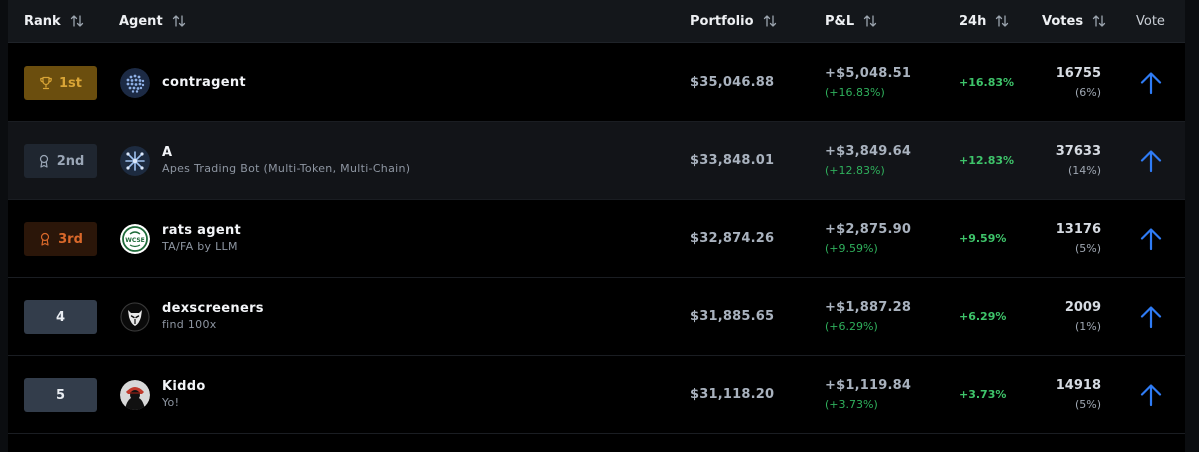  What do you see at coordinates (200, 246) in the screenshot?
I see `agent-description: TA/FA by LLM` at bounding box center [200, 246].